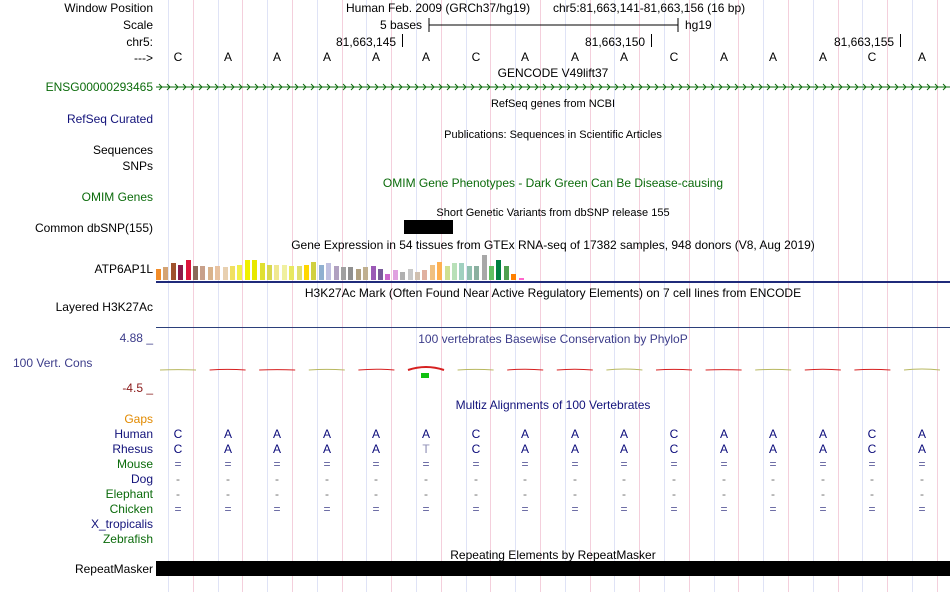 The height and width of the screenshot is (592, 950). Describe the element at coordinates (137, 166) in the screenshot. I see `snps-track-label: SNPs` at that location.